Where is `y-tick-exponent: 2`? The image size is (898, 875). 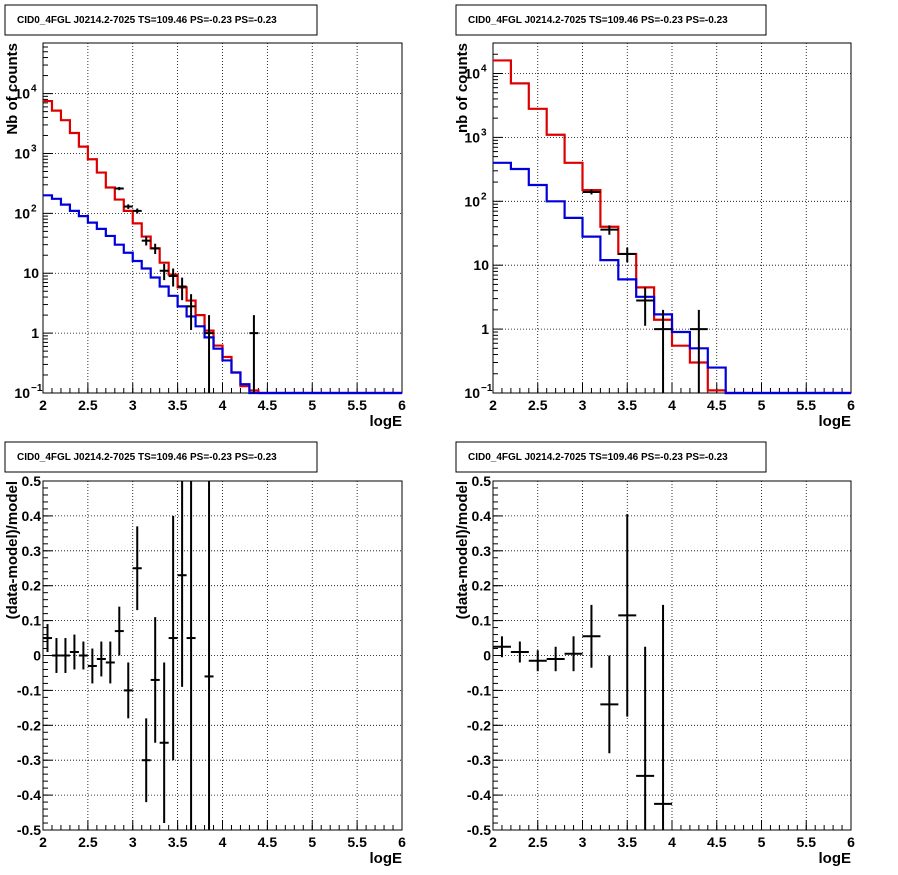
y-tick-exponent: 2 is located at coordinates (484, 196).